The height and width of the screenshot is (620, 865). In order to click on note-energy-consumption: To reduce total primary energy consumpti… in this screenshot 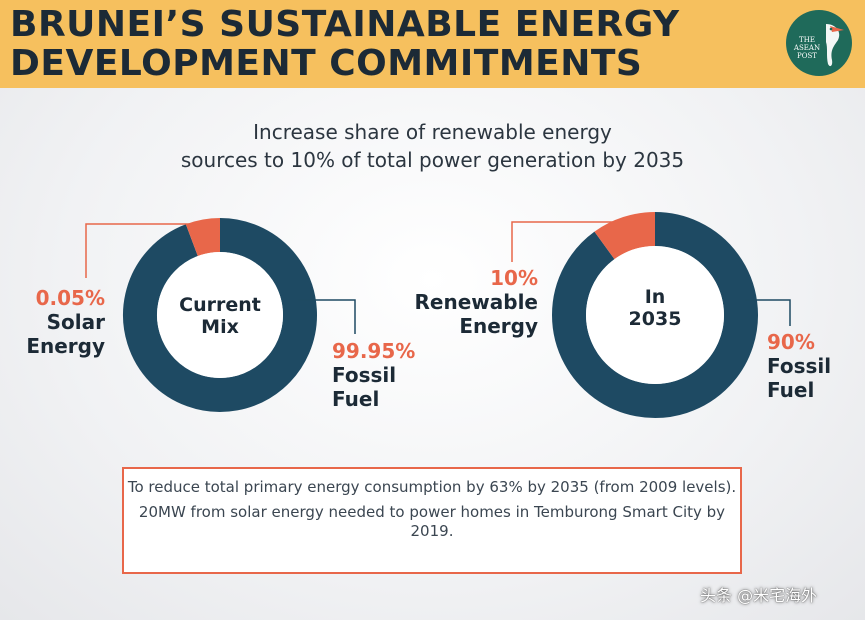, I will do `click(432, 487)`.